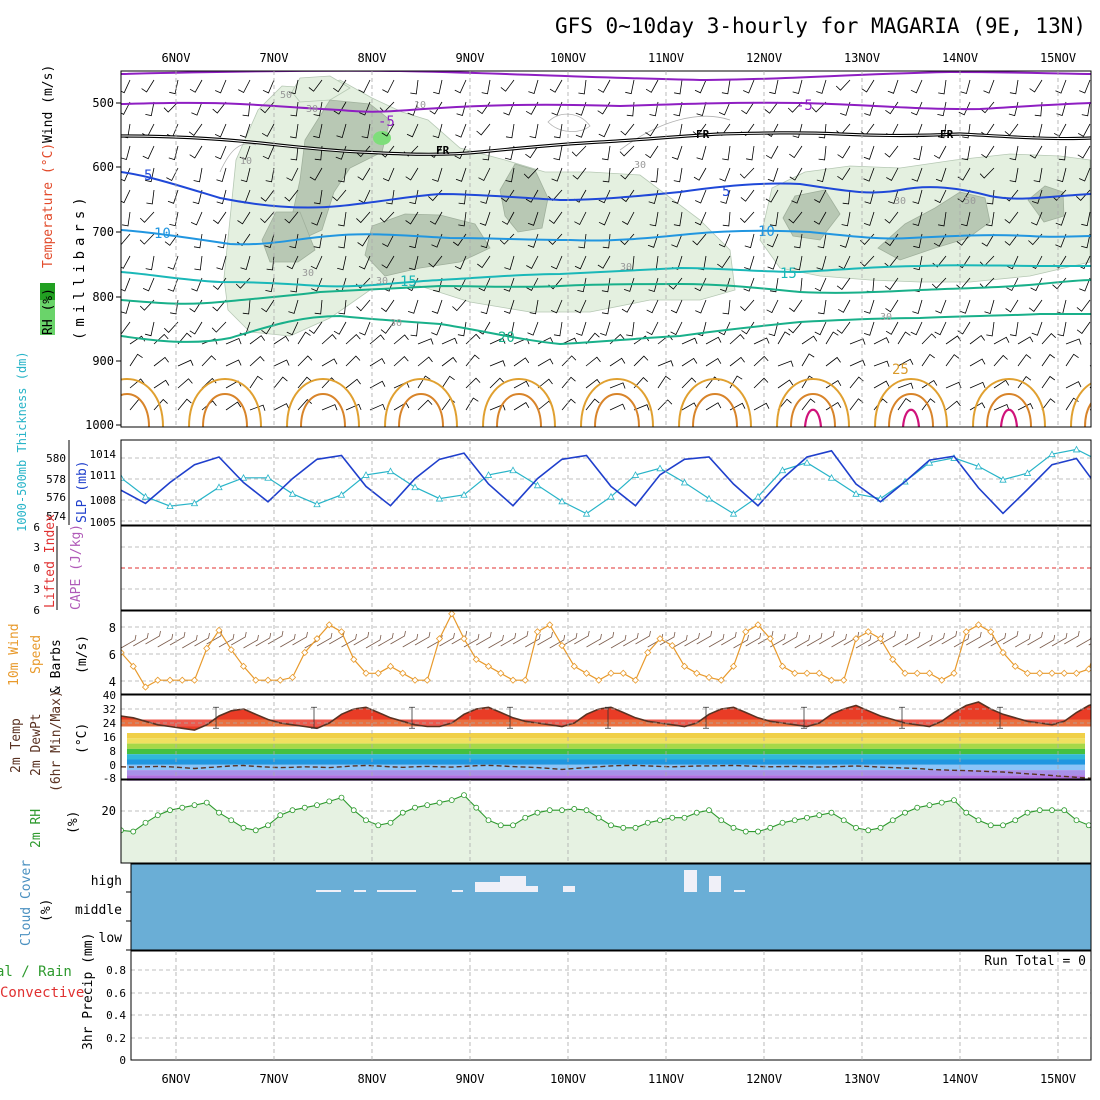  Describe the element at coordinates (862, 1079) in the screenshot. I see `date-label: 13NOV` at that location.